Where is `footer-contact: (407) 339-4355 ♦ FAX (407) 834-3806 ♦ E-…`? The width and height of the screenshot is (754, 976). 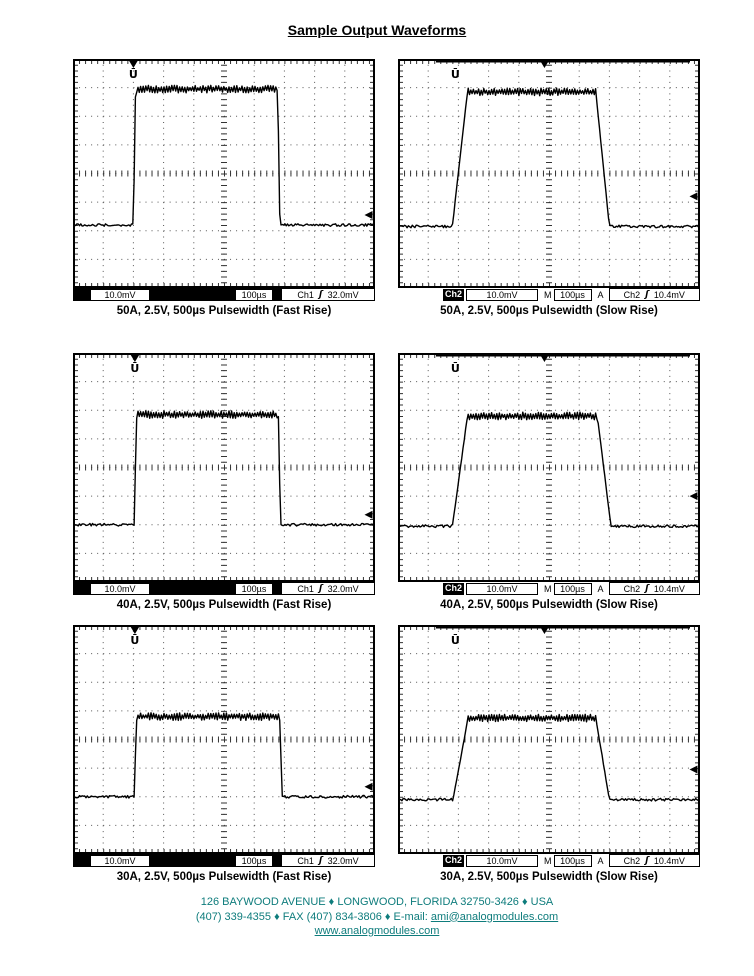 footer-contact: (407) 339-4355 ♦ FAX (407) 834-3806 ♦ E-… is located at coordinates (377, 917).